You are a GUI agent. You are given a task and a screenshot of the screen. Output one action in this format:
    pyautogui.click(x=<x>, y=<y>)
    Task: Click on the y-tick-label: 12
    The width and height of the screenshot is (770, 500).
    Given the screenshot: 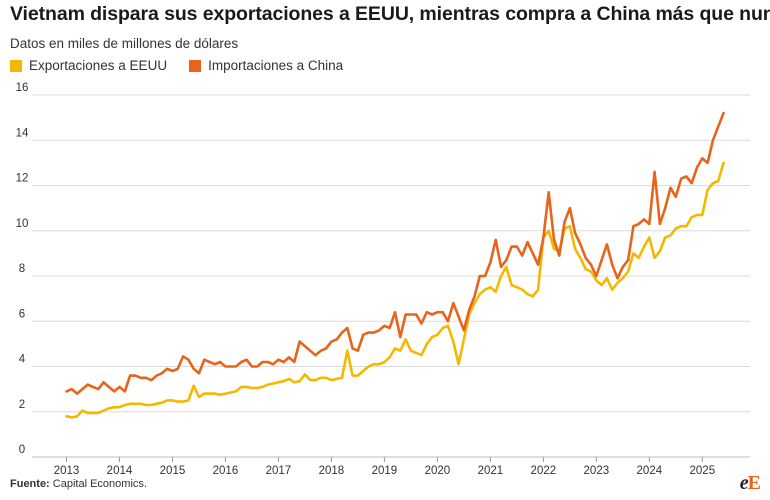 What is the action you would take?
    pyautogui.click(x=22, y=179)
    